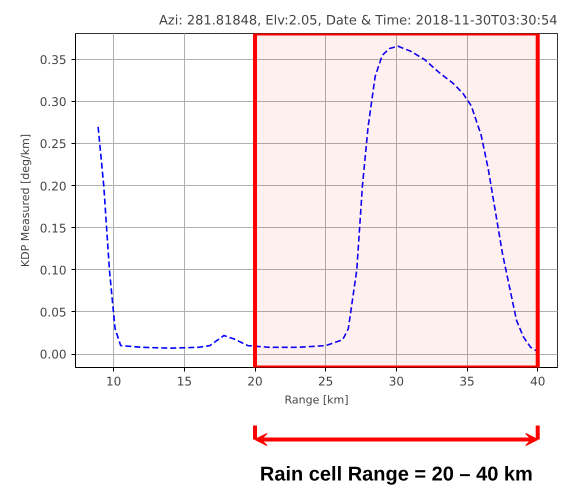 Image resolution: width=575 pixels, height=499 pixels. Describe the element at coordinates (114, 381) in the screenshot. I see `x-tick-label: 10` at that location.